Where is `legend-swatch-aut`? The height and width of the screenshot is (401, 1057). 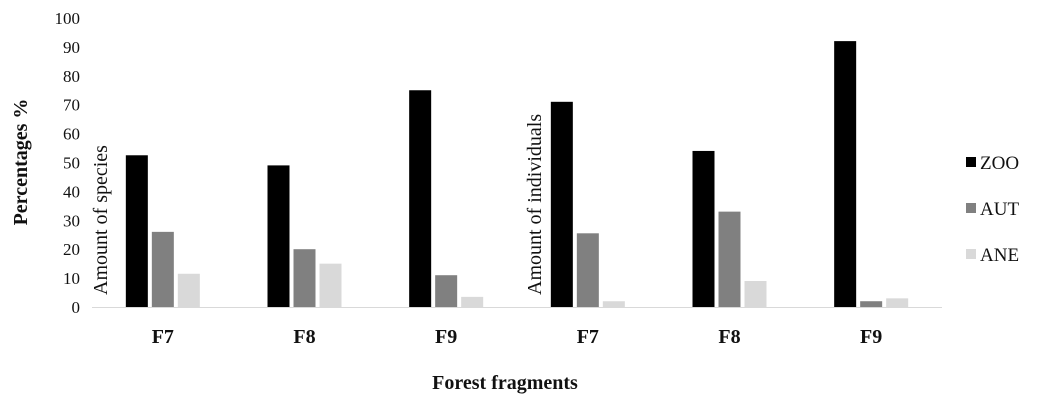
legend-swatch-aut is located at coordinates (971, 208).